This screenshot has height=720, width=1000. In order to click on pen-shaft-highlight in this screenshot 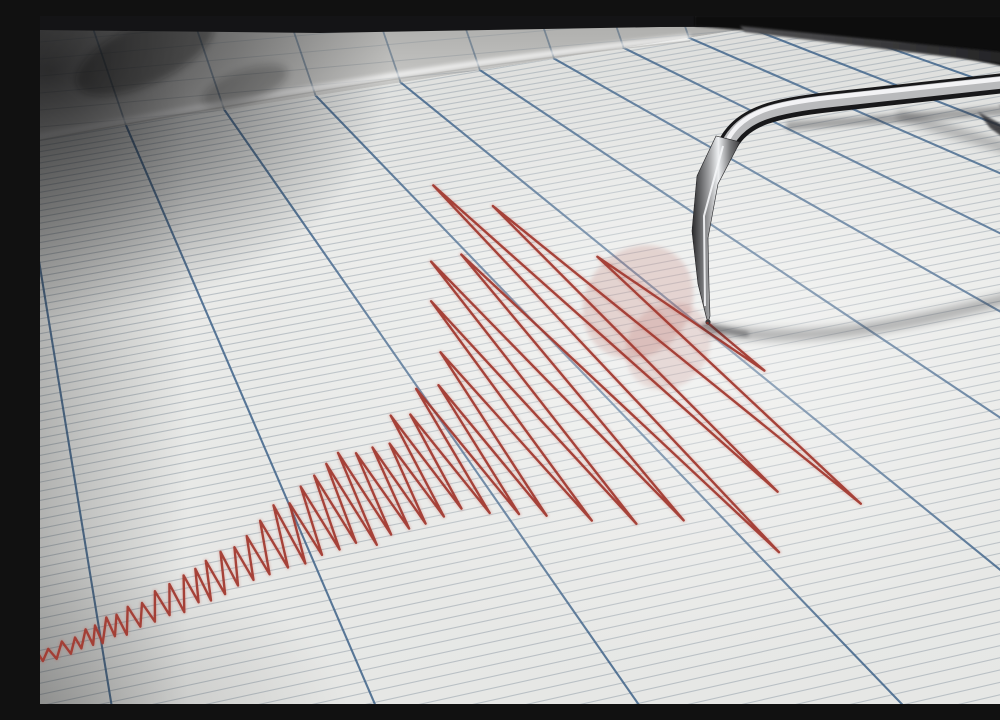, I will do `click(713, 226)`.